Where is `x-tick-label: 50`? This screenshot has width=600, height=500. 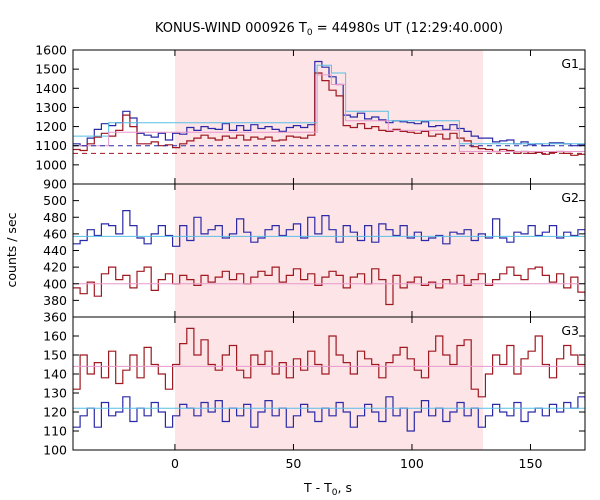
x-tick-label: 50 is located at coordinates (293, 463).